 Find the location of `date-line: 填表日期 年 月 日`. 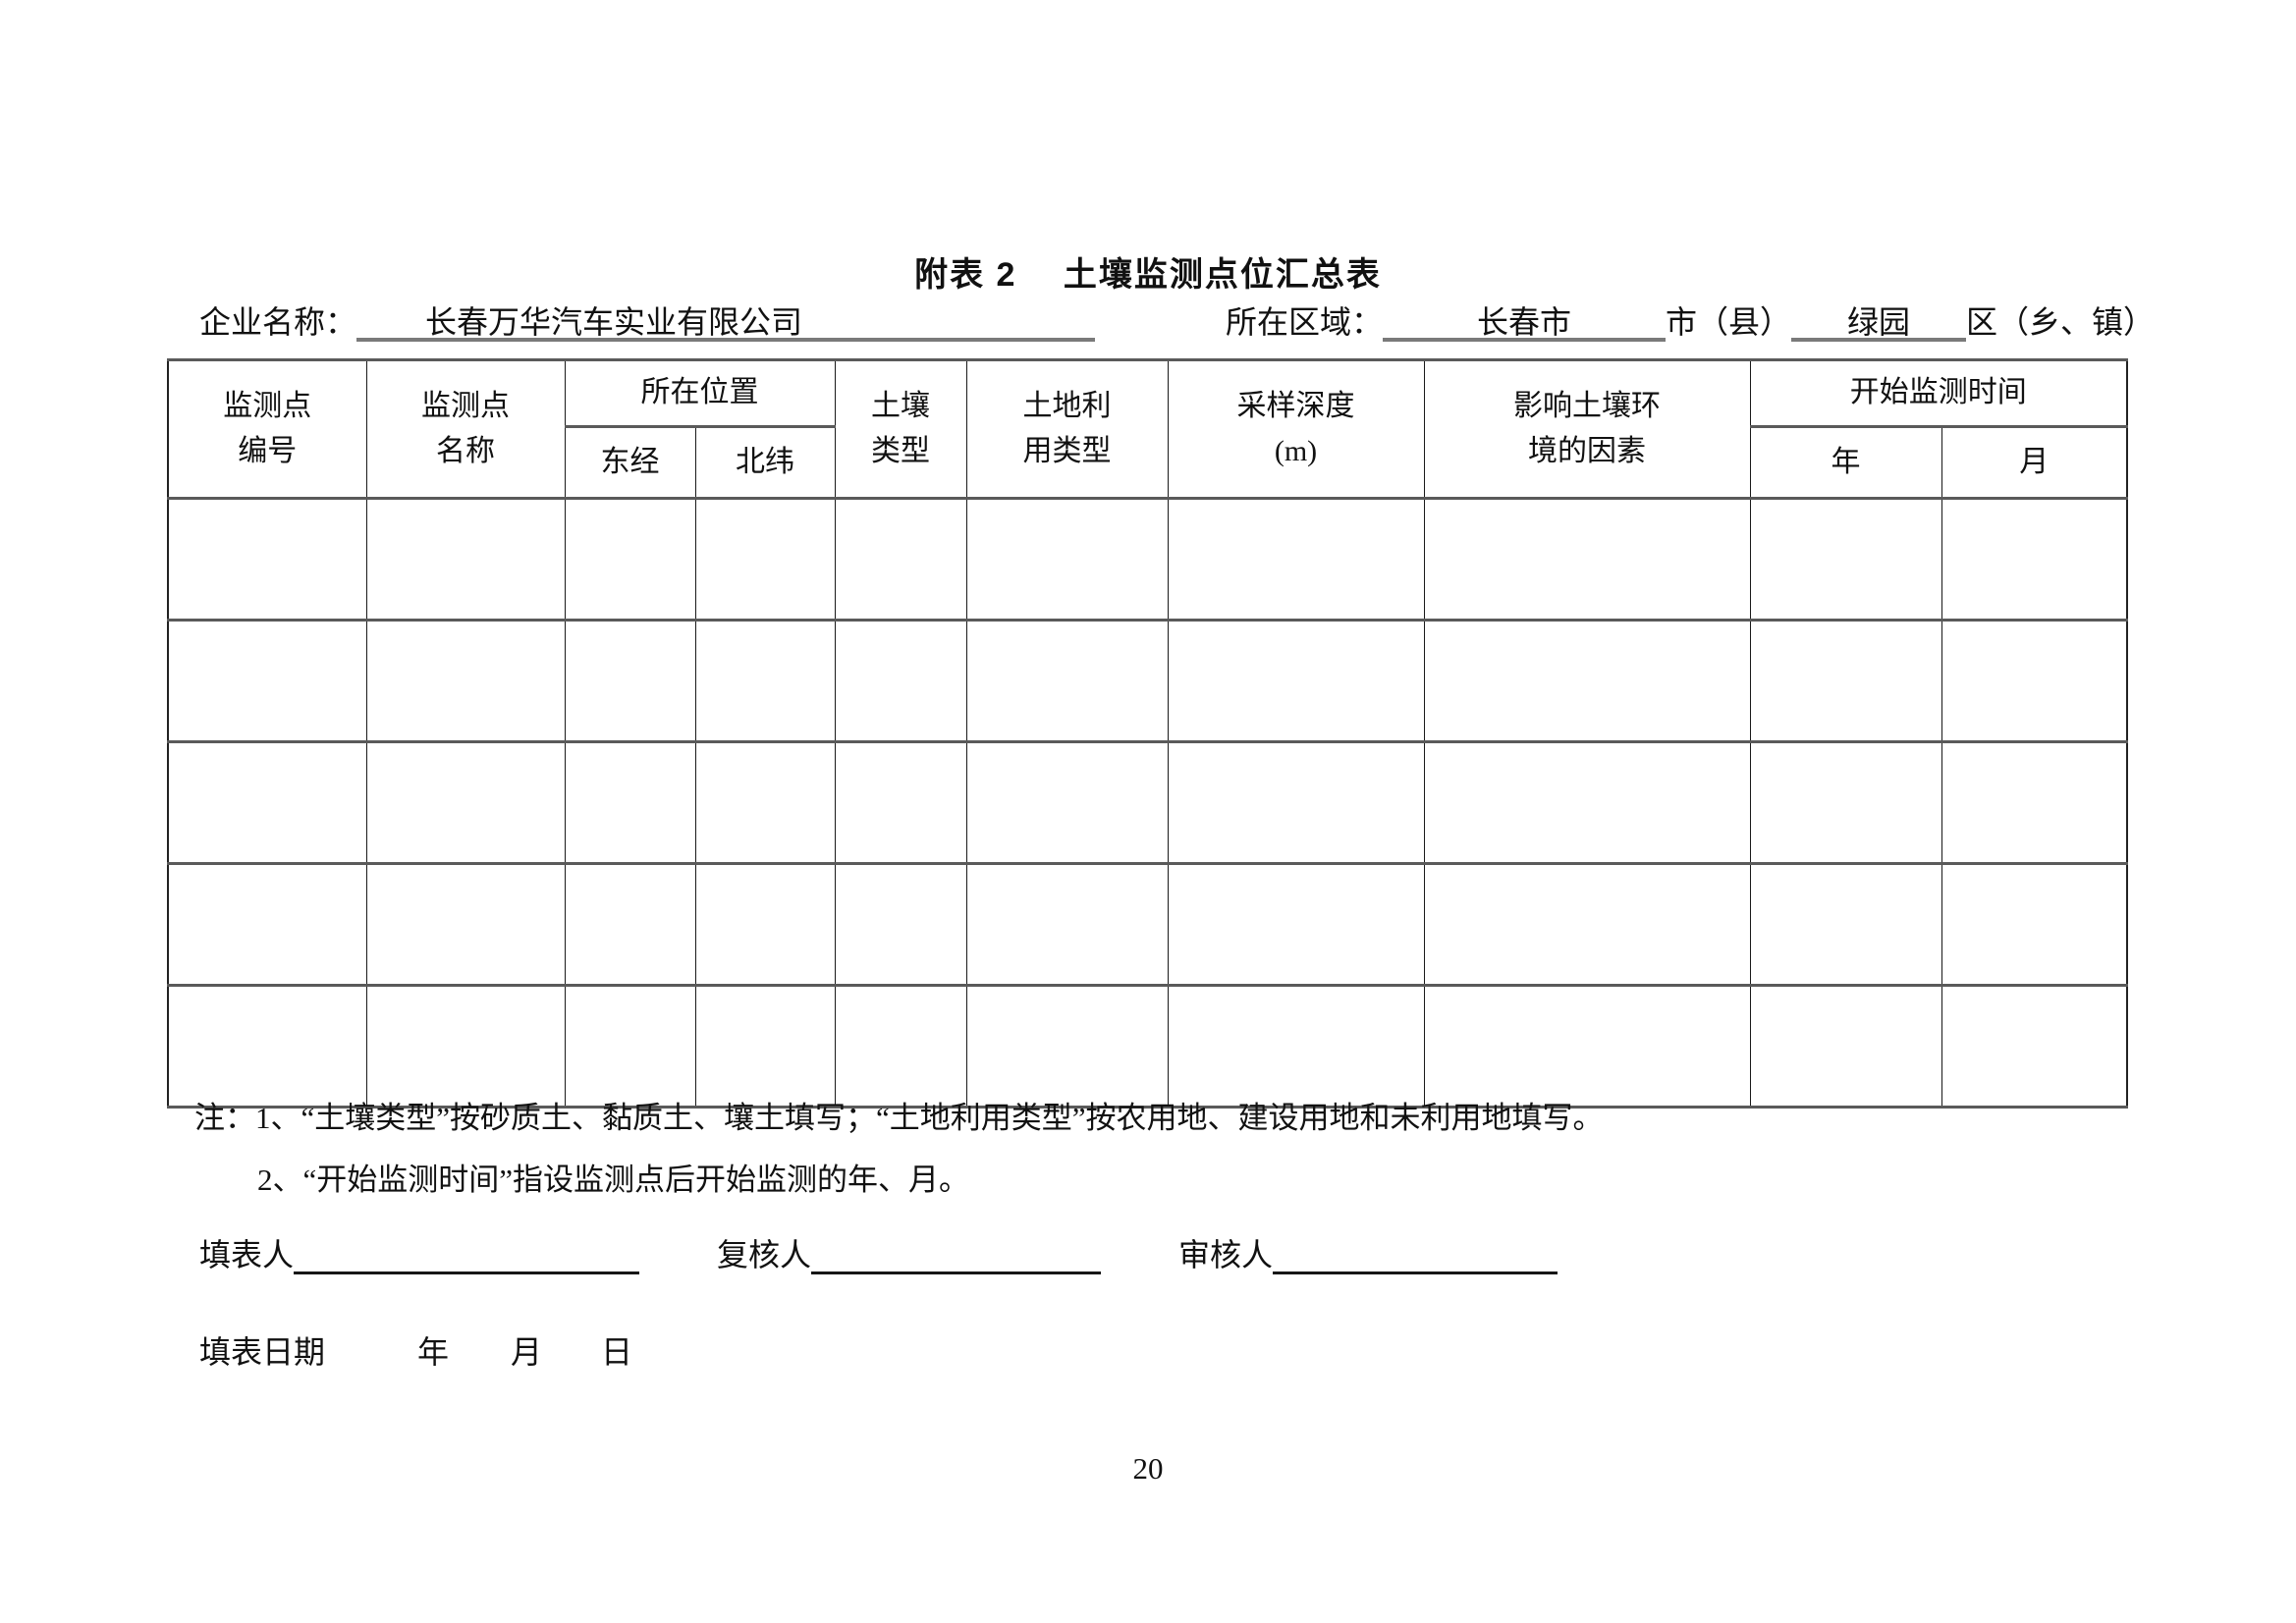

date-line: 填表日期 年 月 日 is located at coordinates (1148, 1348).